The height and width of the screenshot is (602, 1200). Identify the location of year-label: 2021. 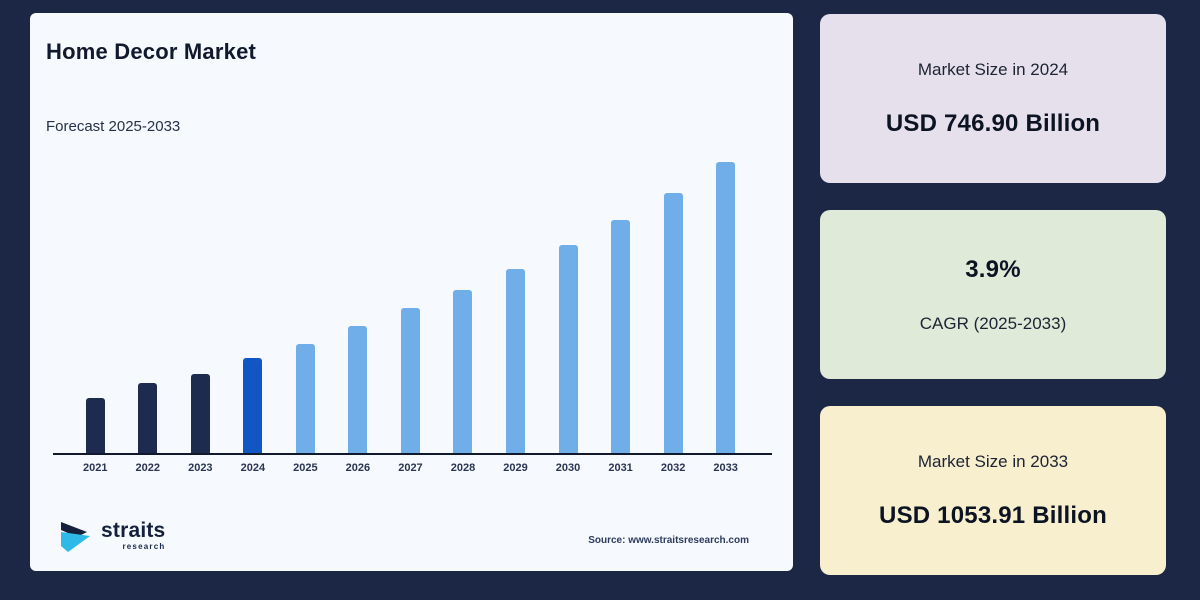
(95, 468).